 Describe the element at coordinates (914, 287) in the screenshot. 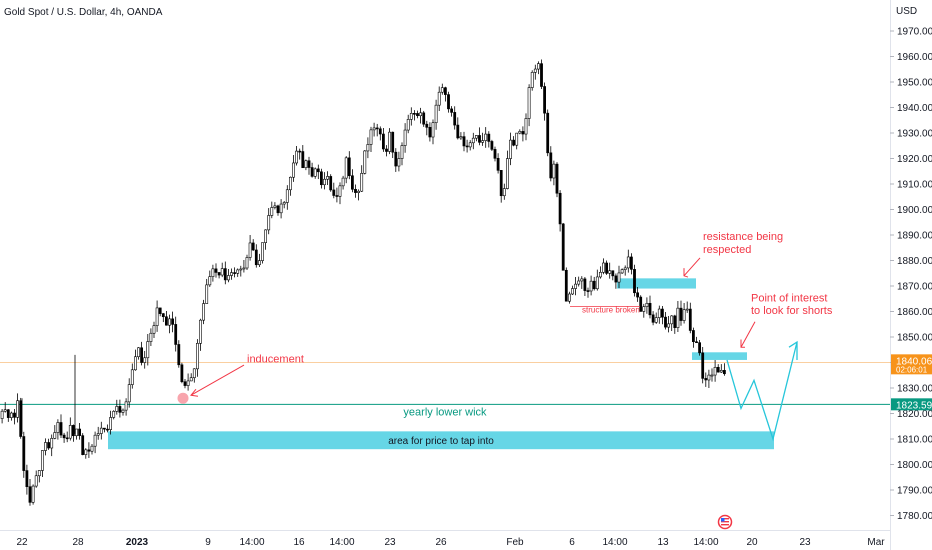

I see `y-tick-label: 1870.000` at that location.